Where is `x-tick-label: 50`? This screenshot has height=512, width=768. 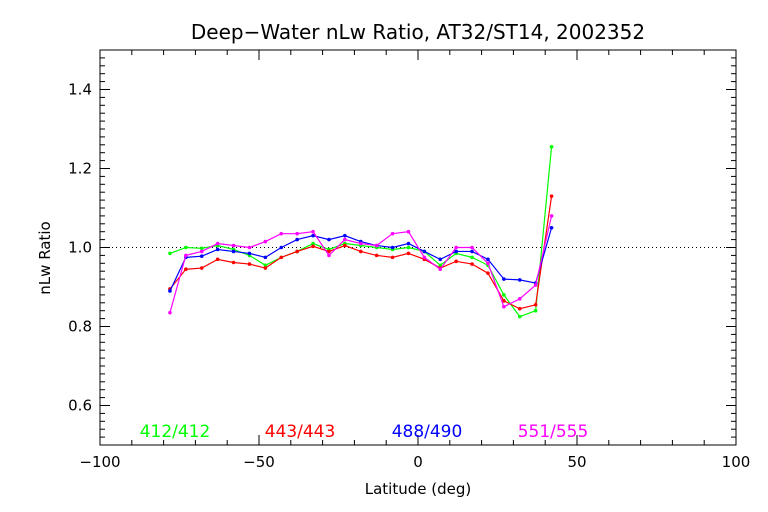 x-tick-label: 50 is located at coordinates (576, 462).